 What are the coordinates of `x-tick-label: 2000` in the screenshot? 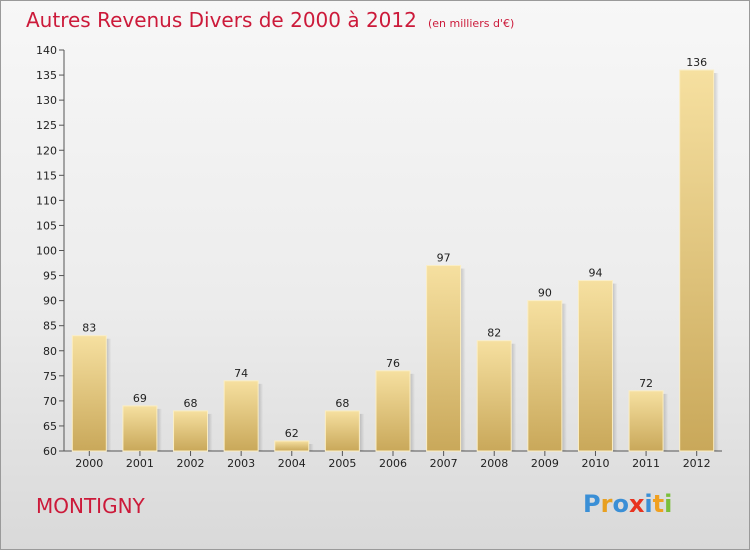 It's located at (89, 463).